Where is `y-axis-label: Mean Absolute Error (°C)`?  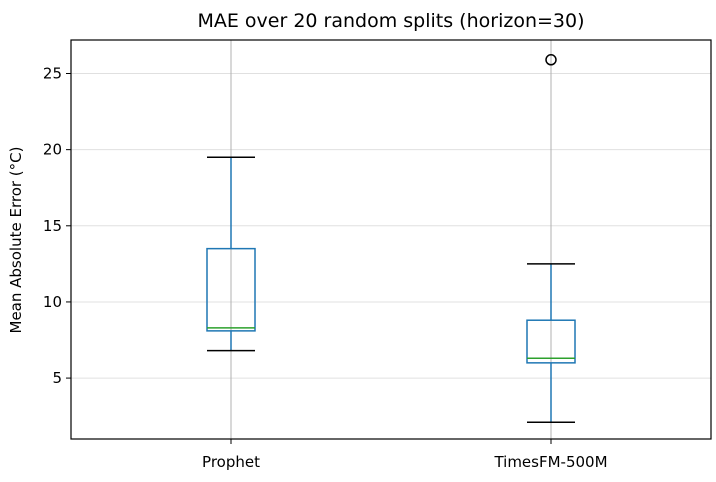 y-axis-label: Mean Absolute Error (°C) is located at coordinates (16, 240).